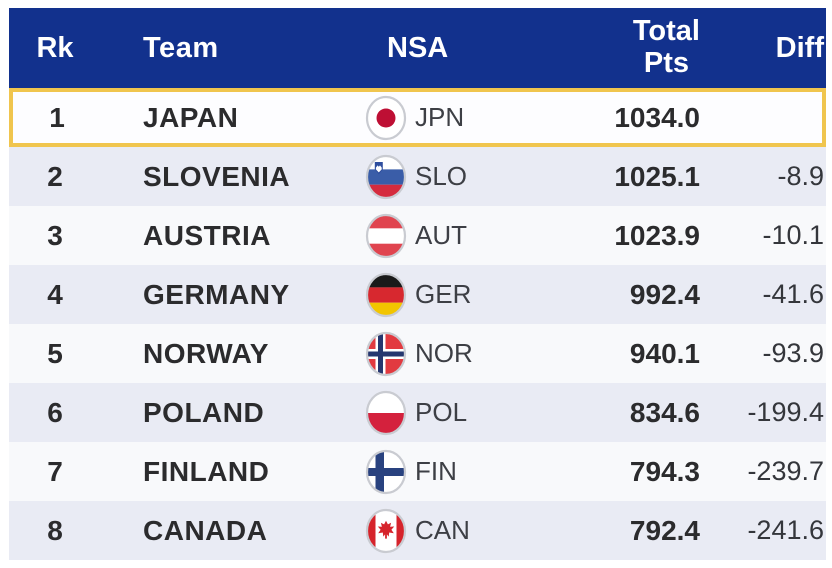 This screenshot has width=832, height=568. I want to click on team-cell: FINLAND, so click(206, 471).